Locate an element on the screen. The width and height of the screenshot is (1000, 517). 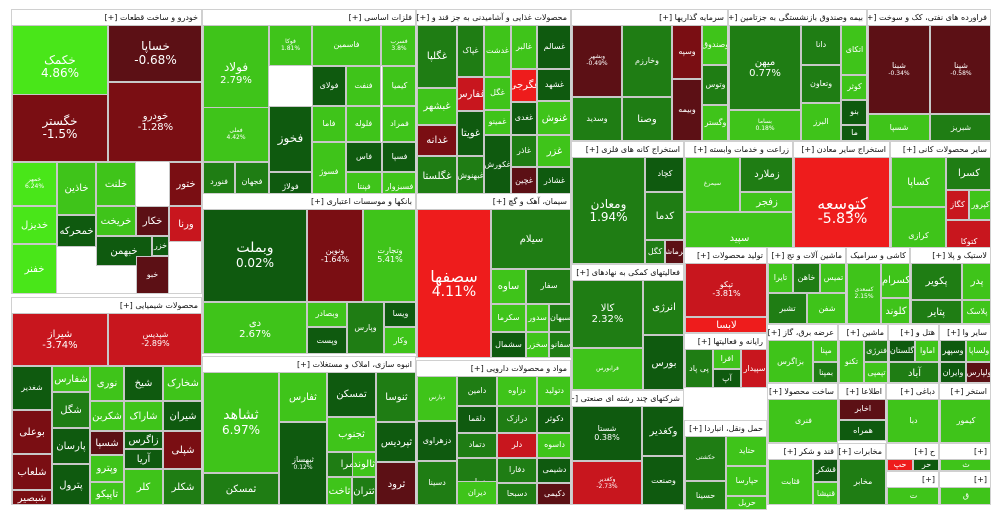
sector-title: ماشین [+] is located at coordinates (863, 332).